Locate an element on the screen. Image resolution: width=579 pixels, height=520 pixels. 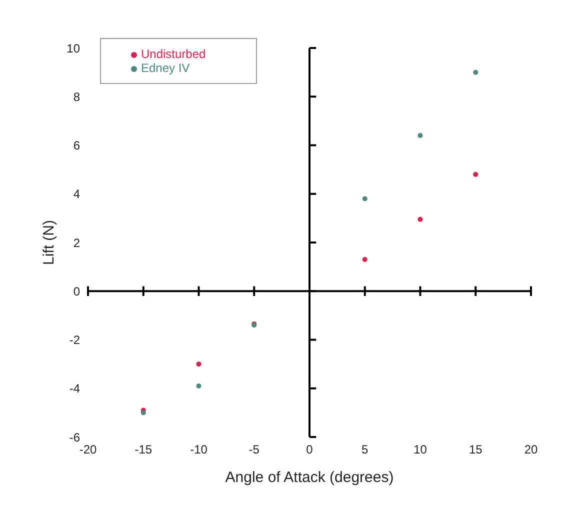
x-tick-label: 5 is located at coordinates (365, 449).